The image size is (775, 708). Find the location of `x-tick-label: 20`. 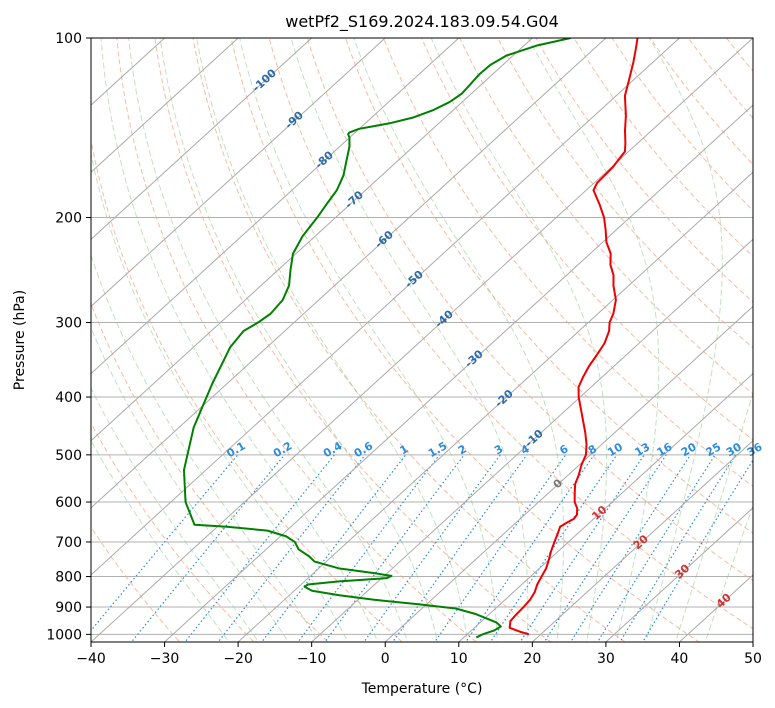

x-tick-label: 20 is located at coordinates (532, 659).